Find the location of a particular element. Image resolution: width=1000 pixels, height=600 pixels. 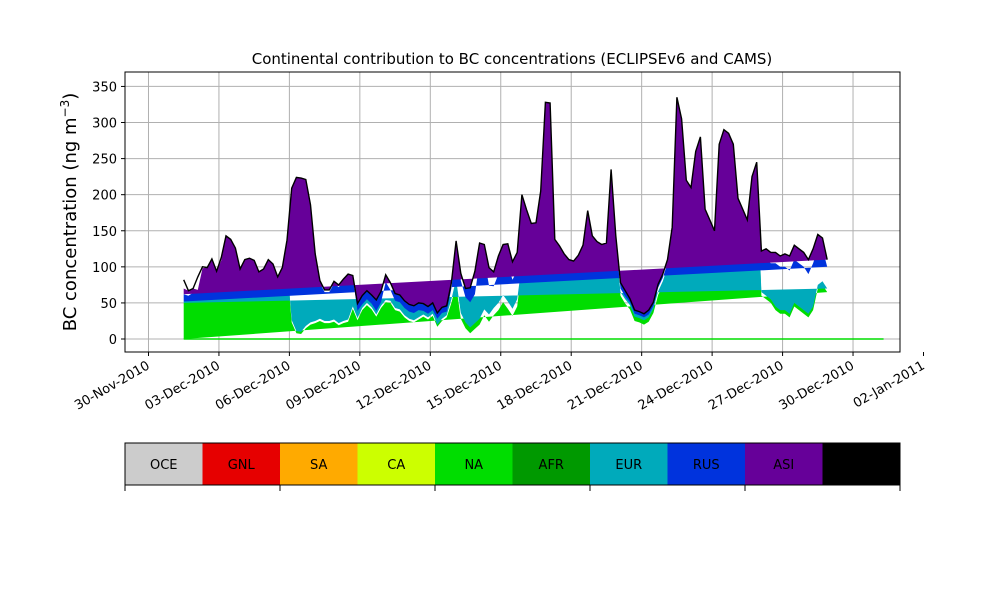

y-axis-label-main: BC concentration (ng m is located at coordinates (70, 224).